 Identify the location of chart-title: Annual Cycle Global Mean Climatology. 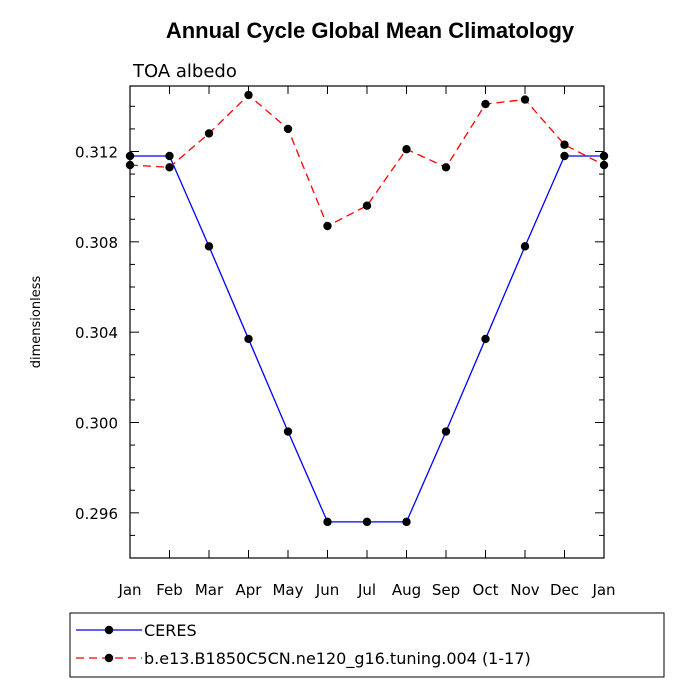
(370, 30).